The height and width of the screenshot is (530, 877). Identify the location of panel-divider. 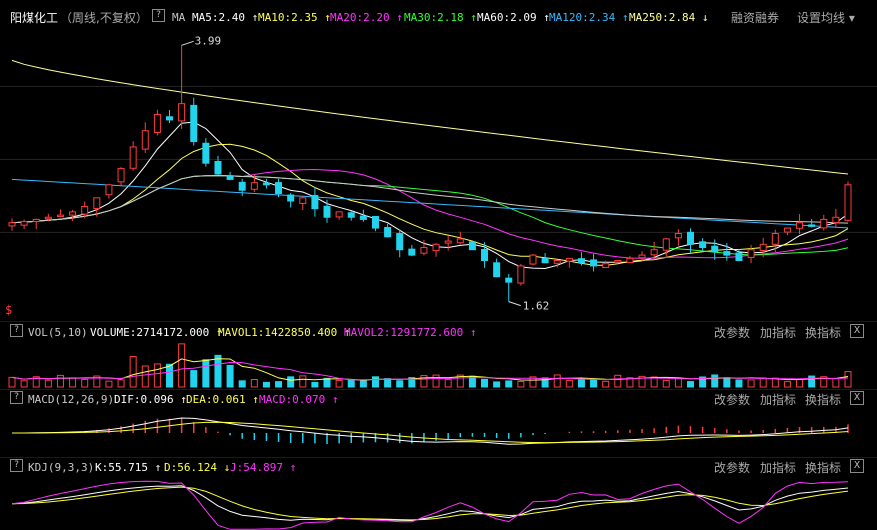
(438, 457).